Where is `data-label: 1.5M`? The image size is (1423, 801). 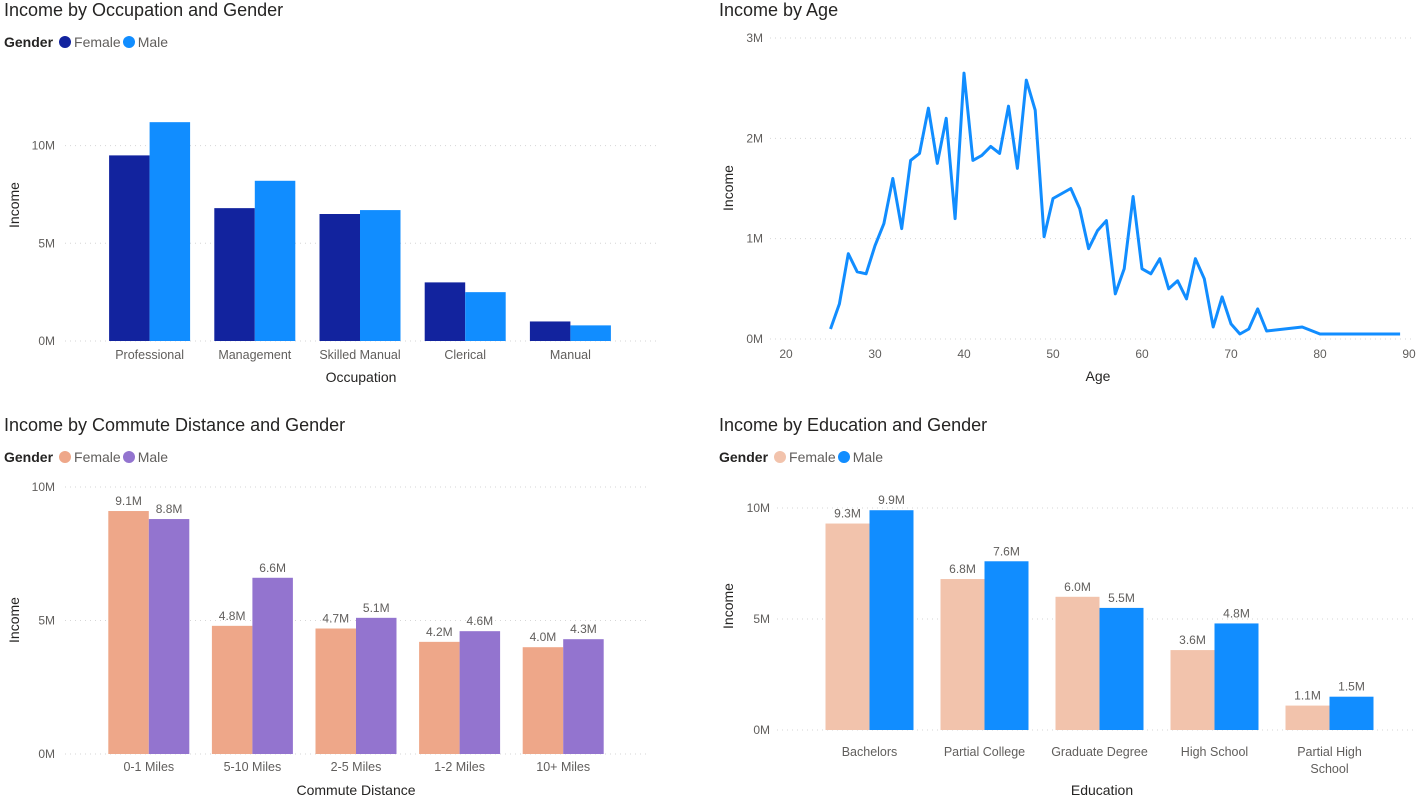 data-label: 1.5M is located at coordinates (1351, 687).